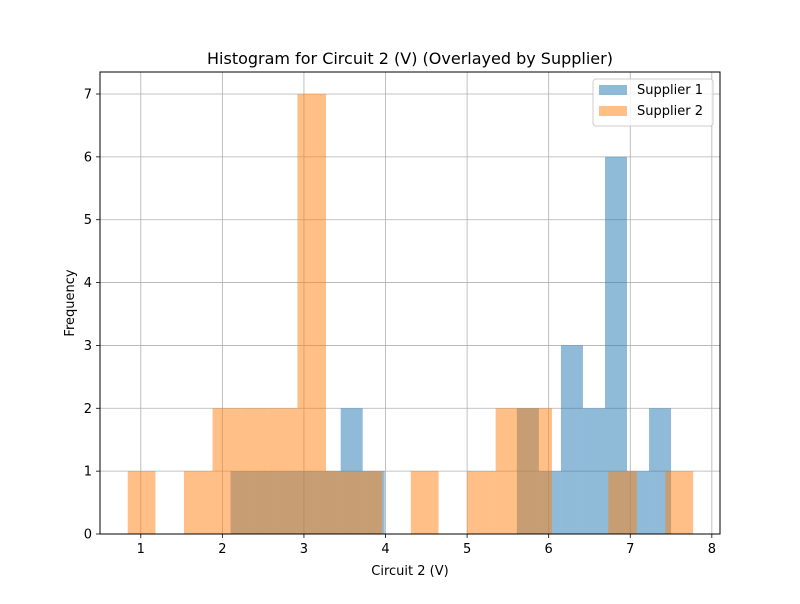  Describe the element at coordinates (712, 549) in the screenshot. I see `x-tick-label: 8` at that location.